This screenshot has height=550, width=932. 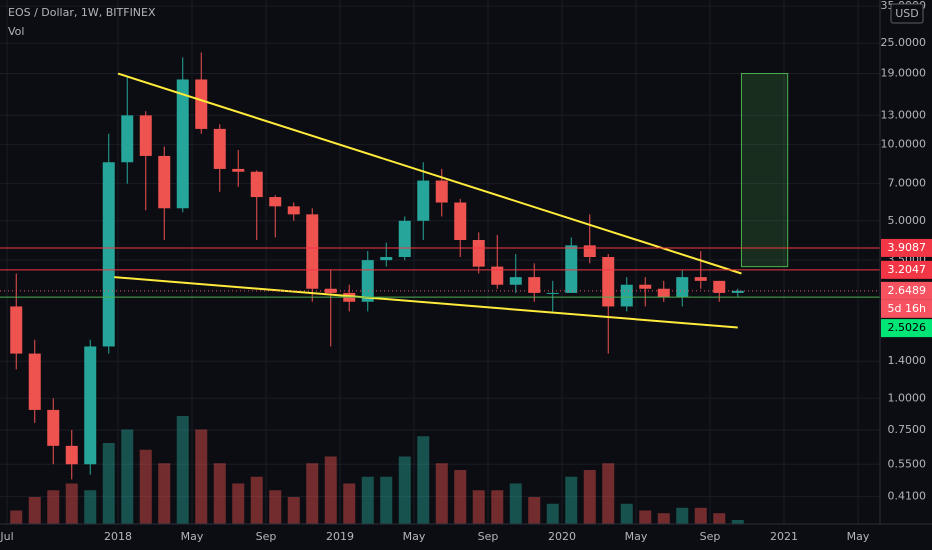 I want to click on target-box, so click(x=764, y=170).